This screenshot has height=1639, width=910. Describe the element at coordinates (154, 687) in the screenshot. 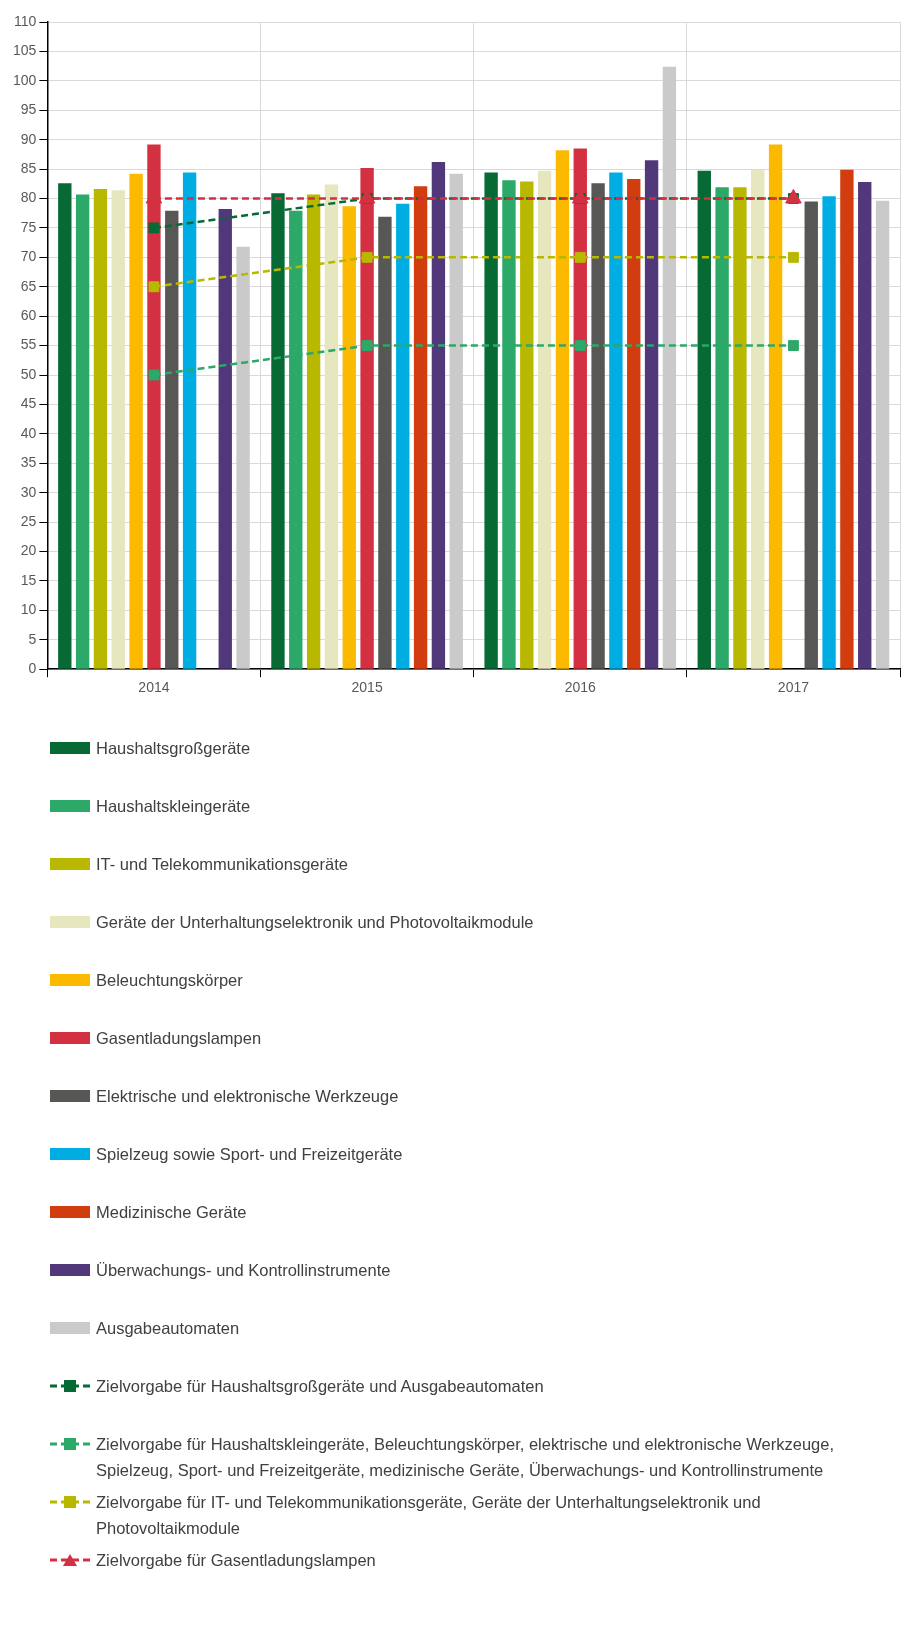

I see `x-tick-label: 2014` at that location.